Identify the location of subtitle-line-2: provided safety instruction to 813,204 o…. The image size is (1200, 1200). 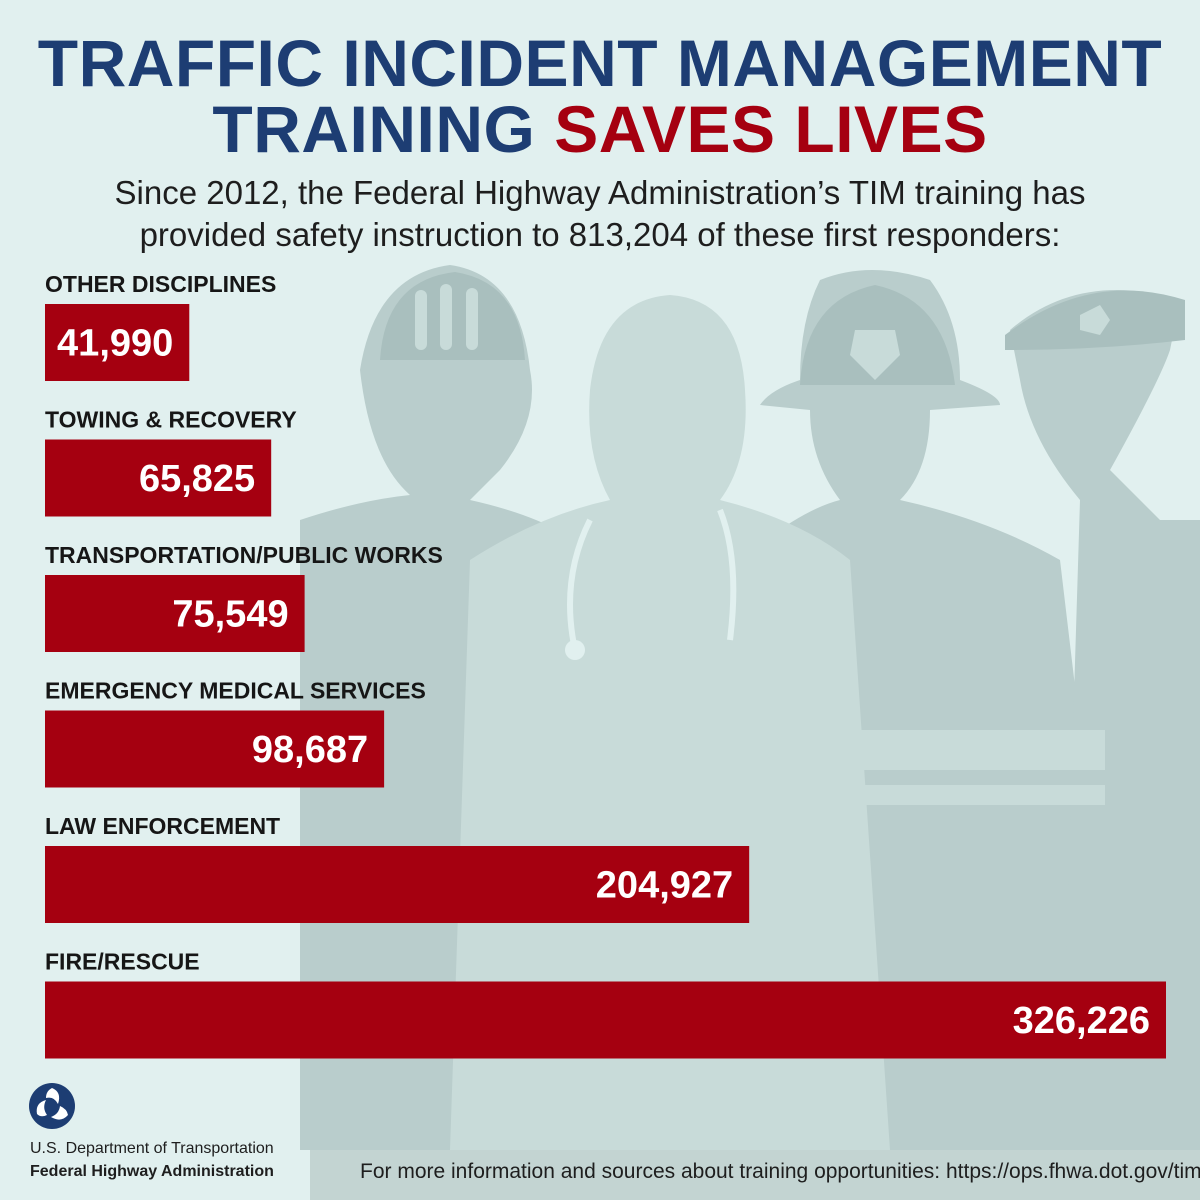
(600, 234).